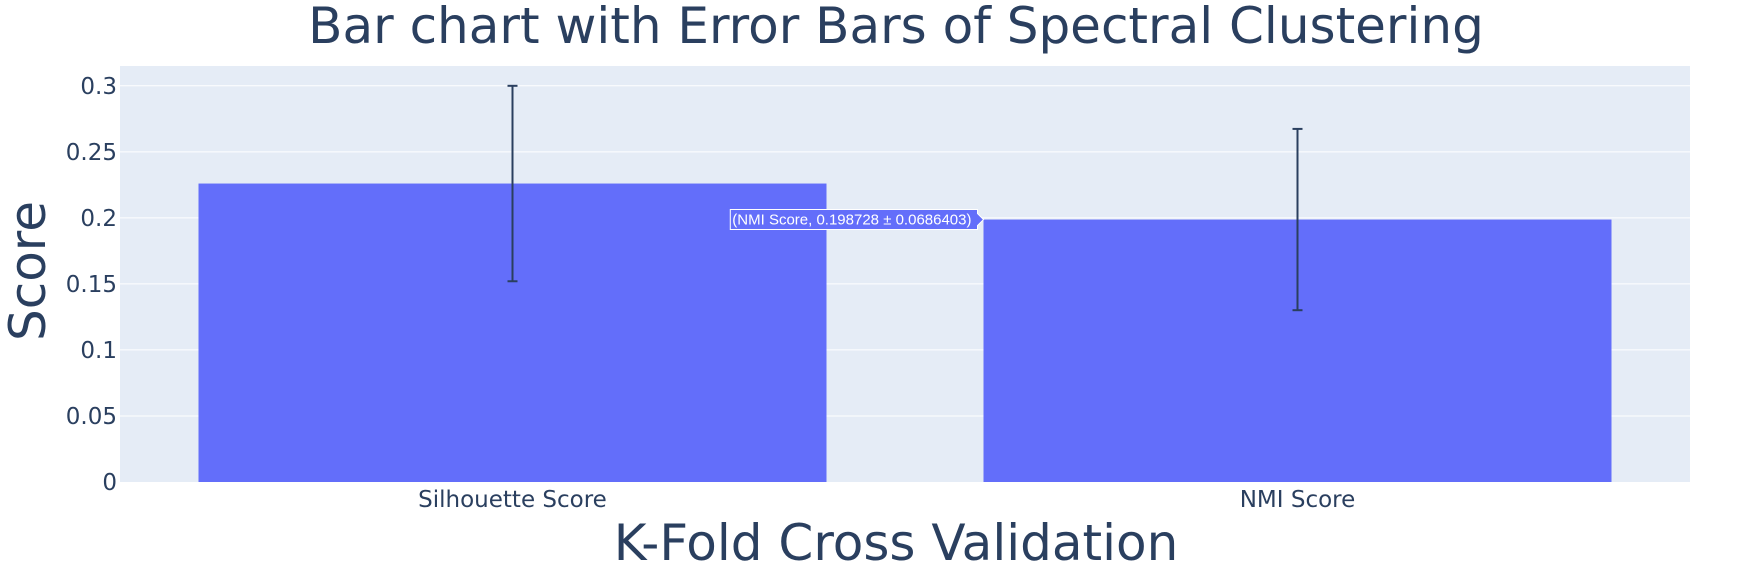 The height and width of the screenshot is (570, 1751). I want to click on y-tick-label: 0.25, so click(91, 153).